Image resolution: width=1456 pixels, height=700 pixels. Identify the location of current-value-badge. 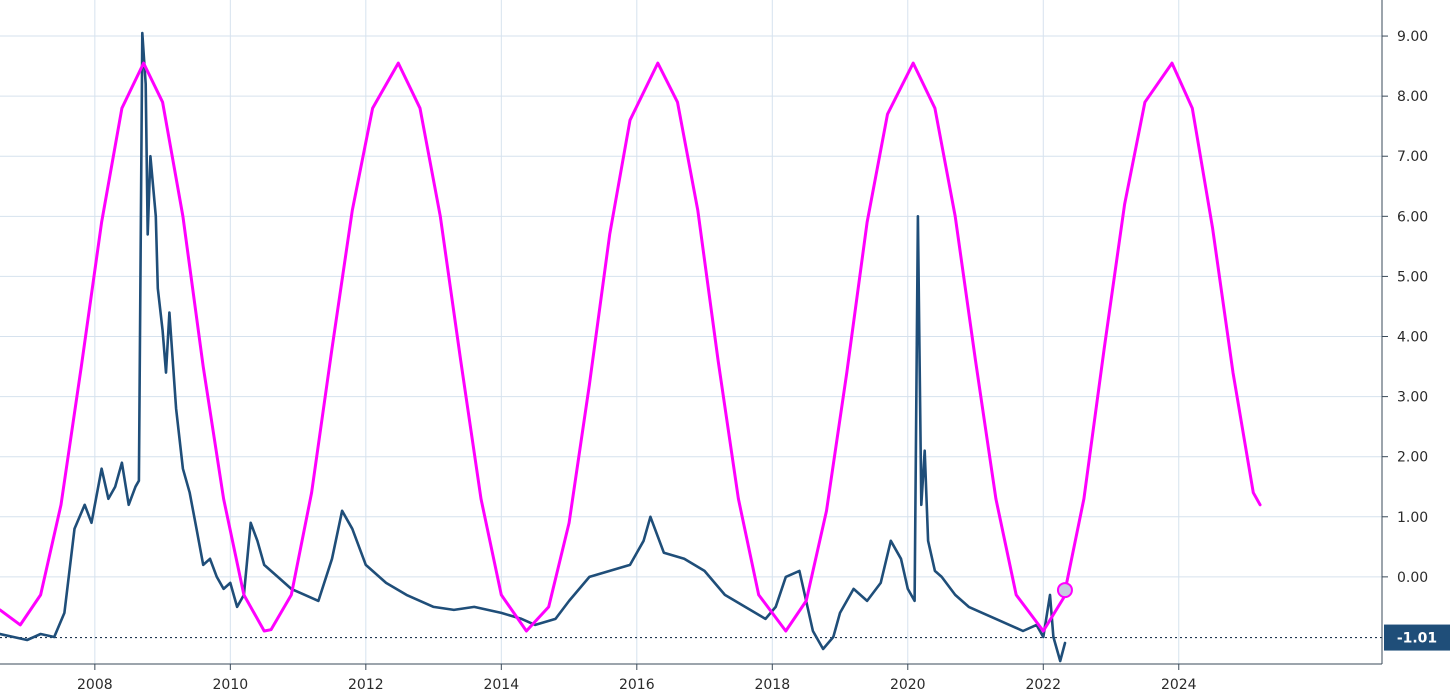
(1417, 637).